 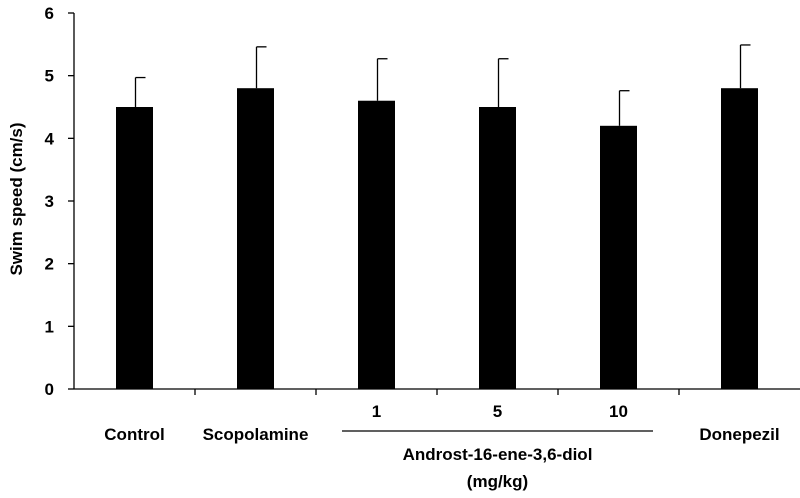 What do you see at coordinates (59, 201) in the screenshot?
I see `y-ticks: 0 1 2 3 4 5 6` at bounding box center [59, 201].